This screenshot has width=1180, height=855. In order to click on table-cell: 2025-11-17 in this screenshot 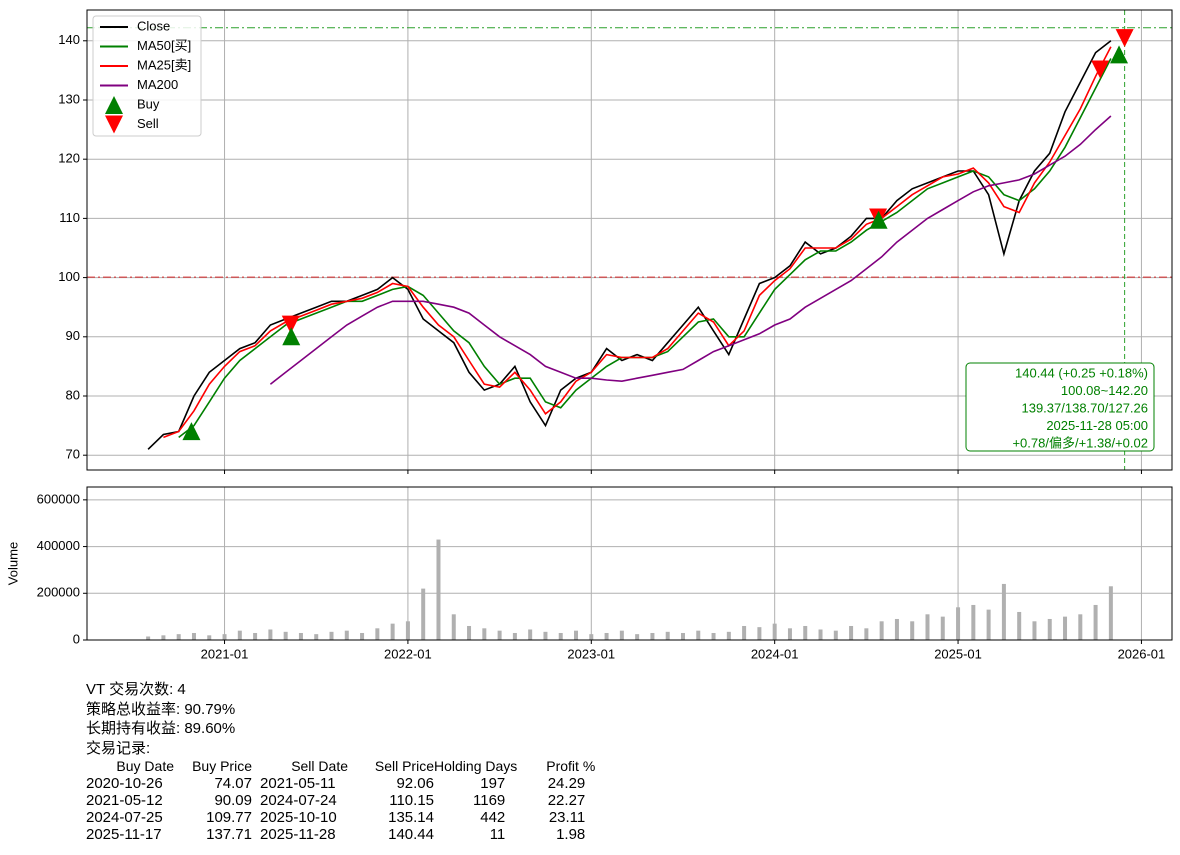, I will do `click(124, 834)`.